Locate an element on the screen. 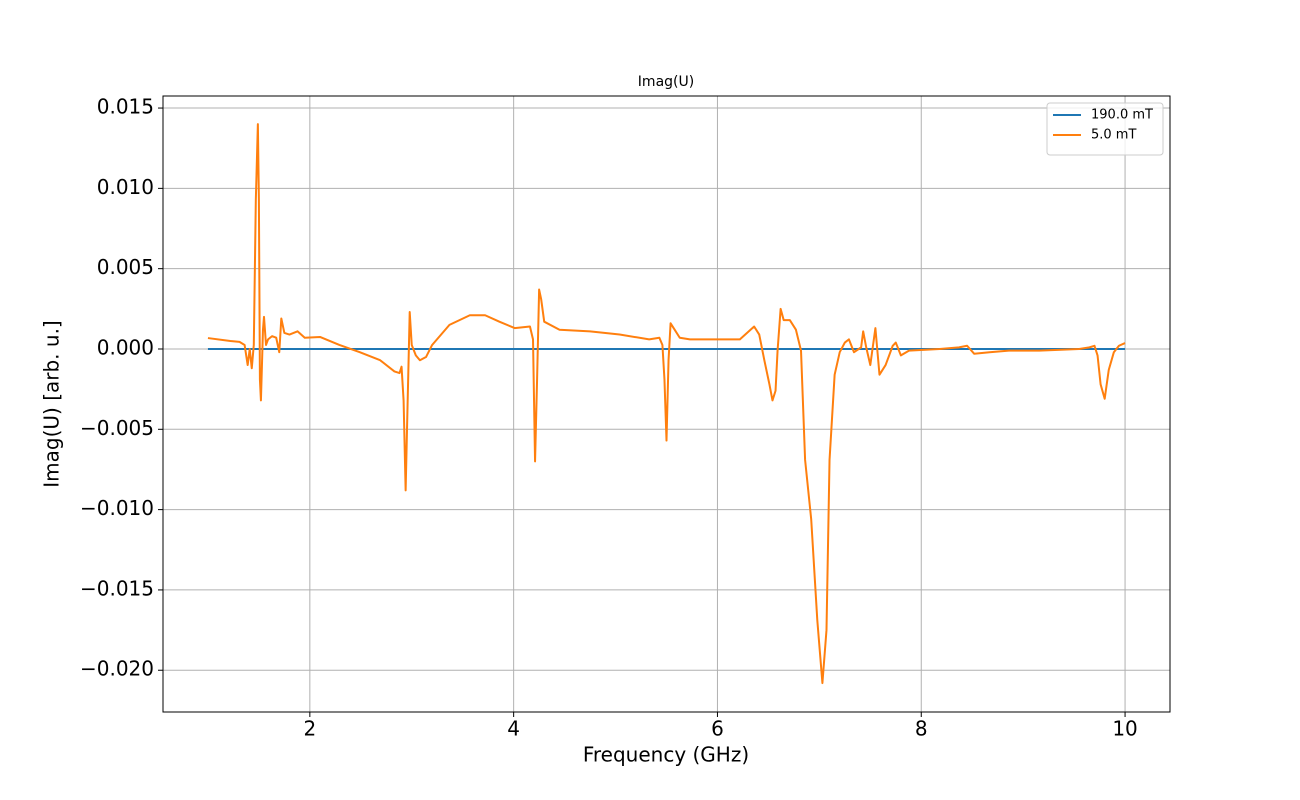 The image size is (1300, 800). legend-label: 5.0 mT is located at coordinates (1113, 135).